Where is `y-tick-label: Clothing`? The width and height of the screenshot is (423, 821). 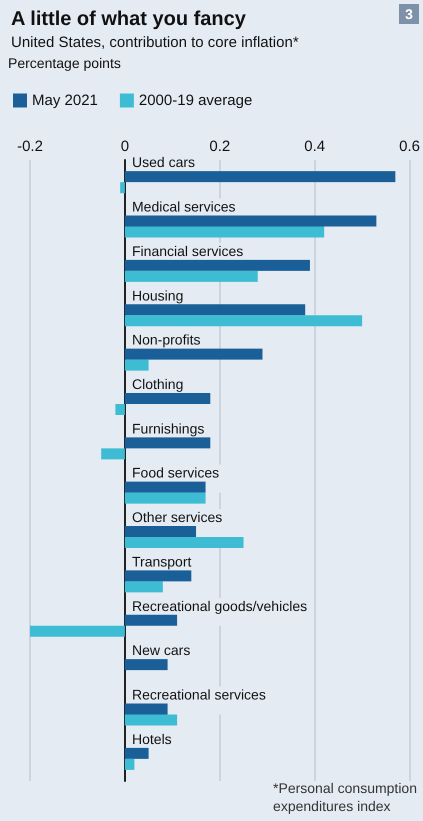 y-tick-label: Clothing is located at coordinates (158, 384).